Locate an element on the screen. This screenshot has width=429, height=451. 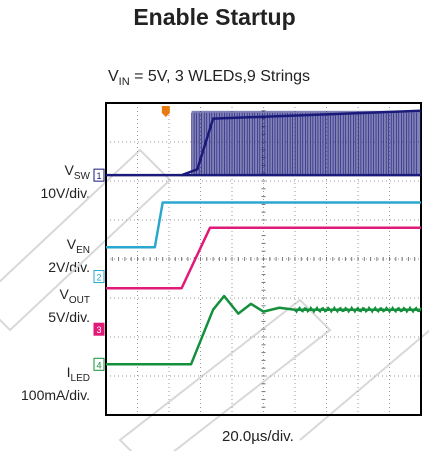
series-line-vout is located at coordinates (263, 258).